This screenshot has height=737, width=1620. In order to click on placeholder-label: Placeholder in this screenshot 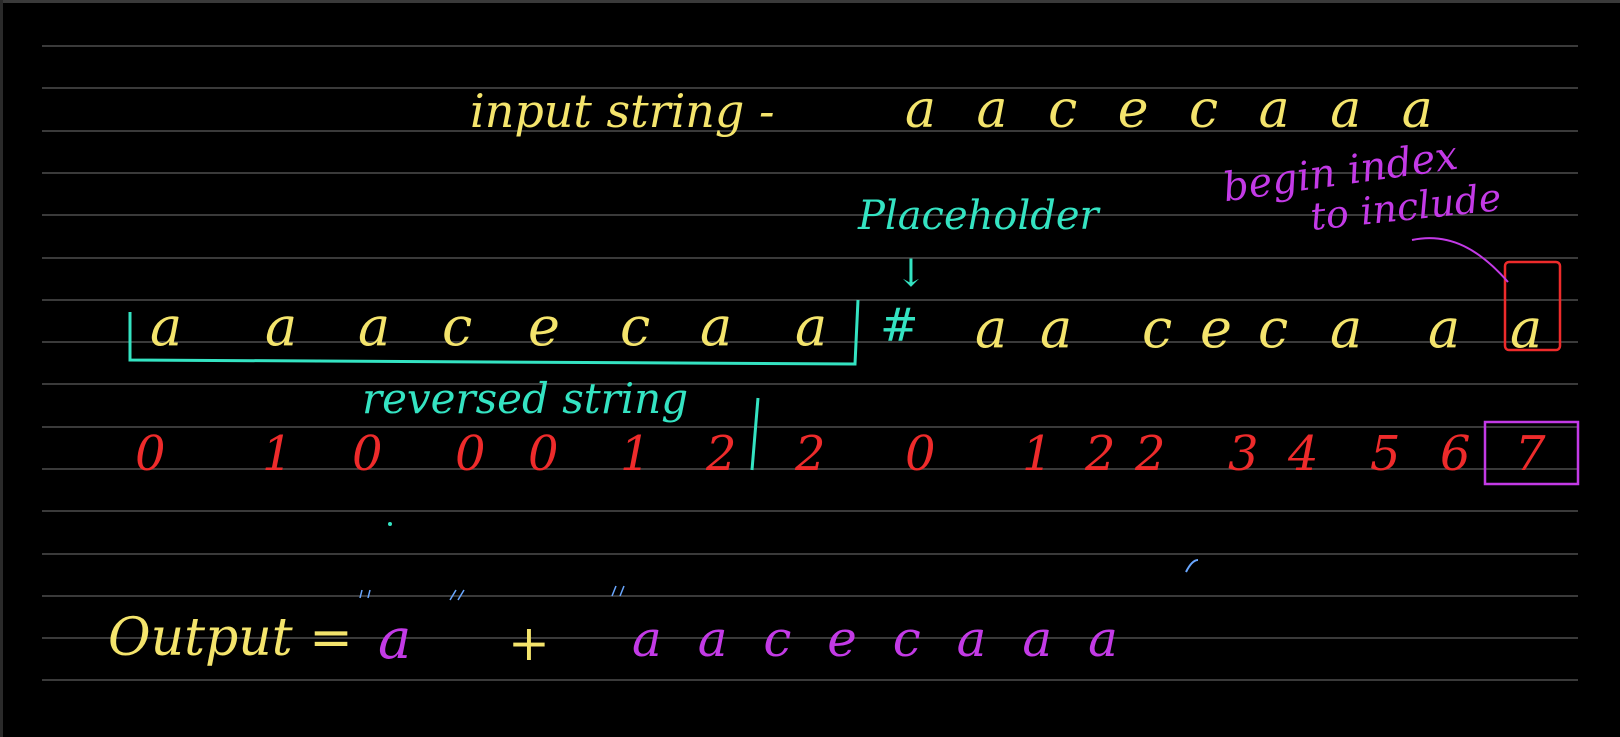, I will do `click(978, 216)`.